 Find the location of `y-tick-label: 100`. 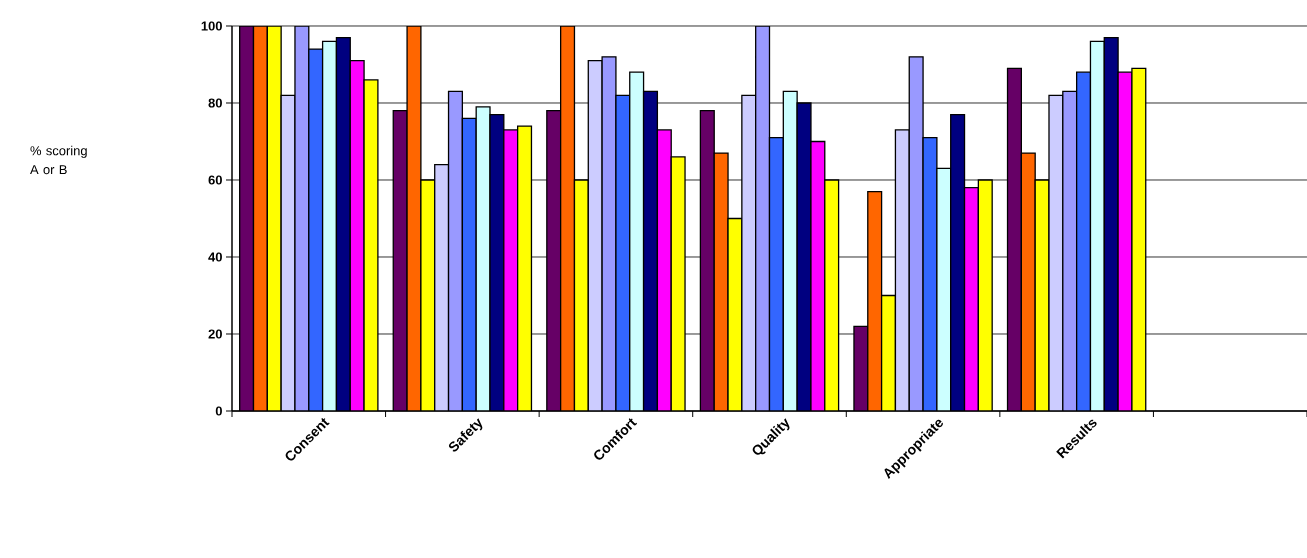

y-tick-label: 100 is located at coordinates (211, 26).